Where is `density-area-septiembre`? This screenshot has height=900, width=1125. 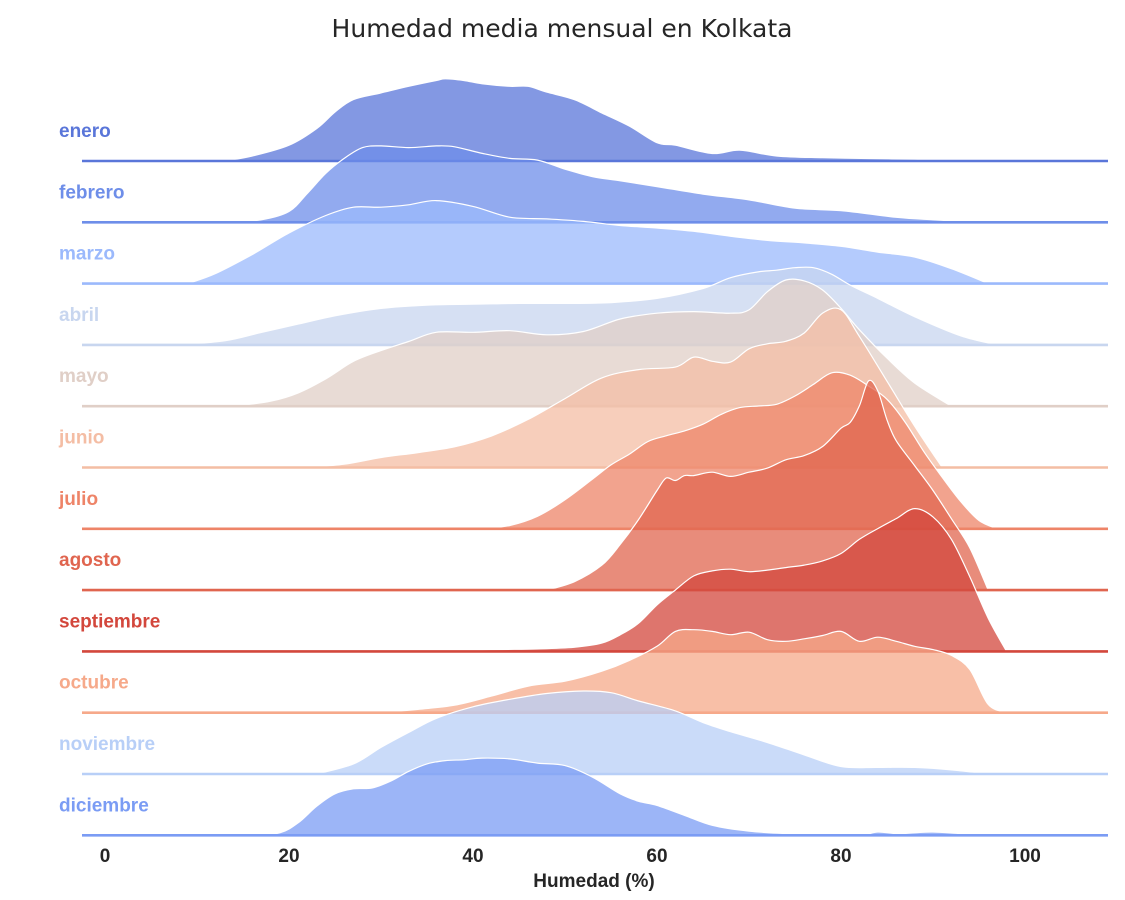 density-area-septiembre is located at coordinates (717, 579).